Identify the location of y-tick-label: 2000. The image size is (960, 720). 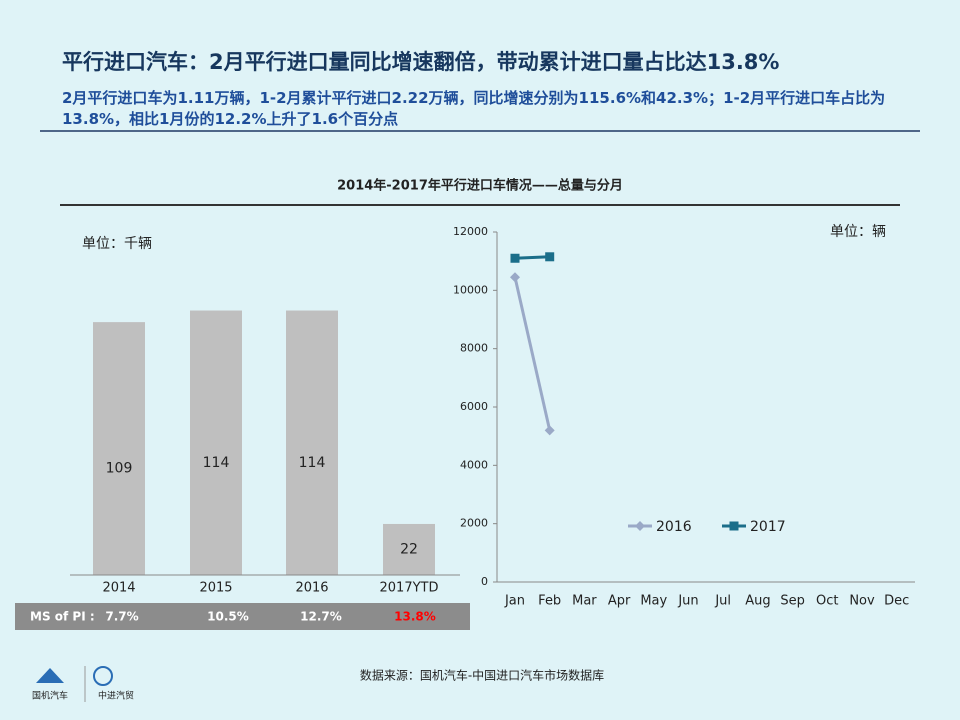
(474, 523).